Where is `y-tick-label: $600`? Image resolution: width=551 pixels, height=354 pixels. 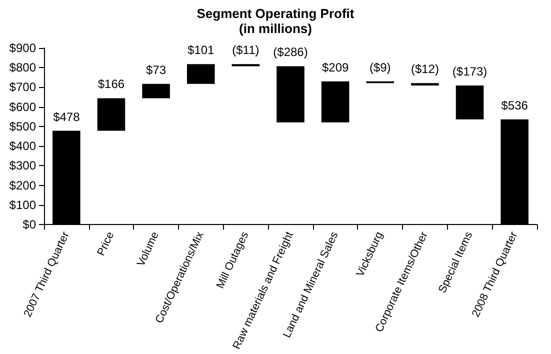
y-tick-label: $600 is located at coordinates (22, 107).